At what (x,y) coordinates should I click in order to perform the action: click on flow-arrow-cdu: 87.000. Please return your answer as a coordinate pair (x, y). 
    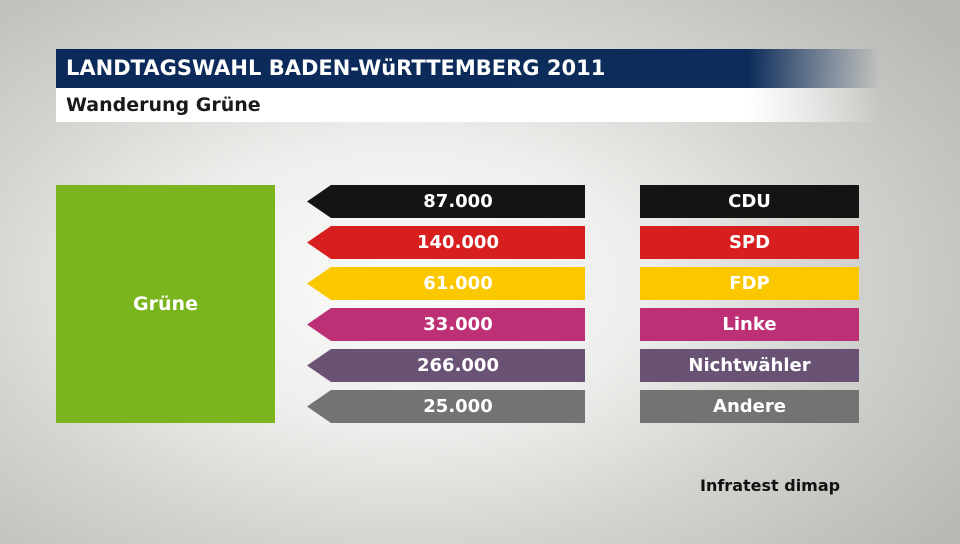
    Looking at the image, I should click on (446, 201).